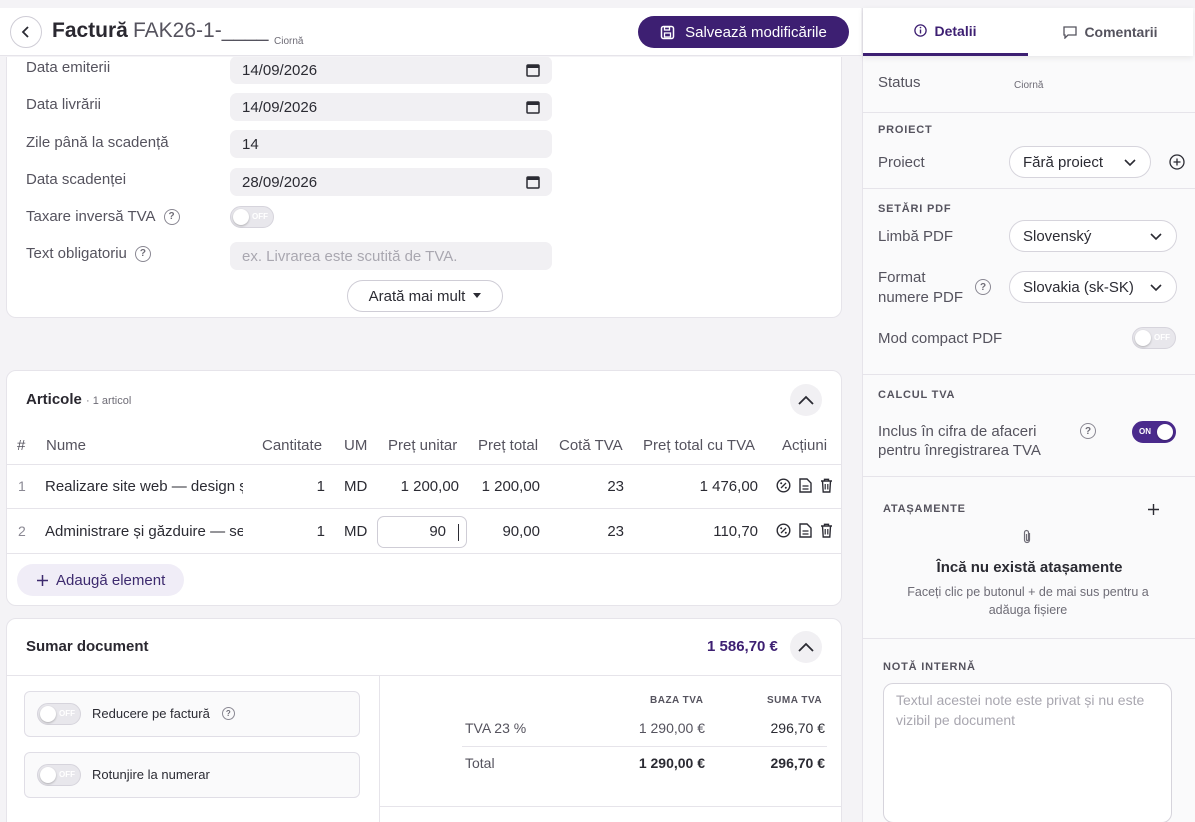 The height and width of the screenshot is (822, 1195). What do you see at coordinates (391, 144) in the screenshot?
I see `days-due-input: 14` at bounding box center [391, 144].